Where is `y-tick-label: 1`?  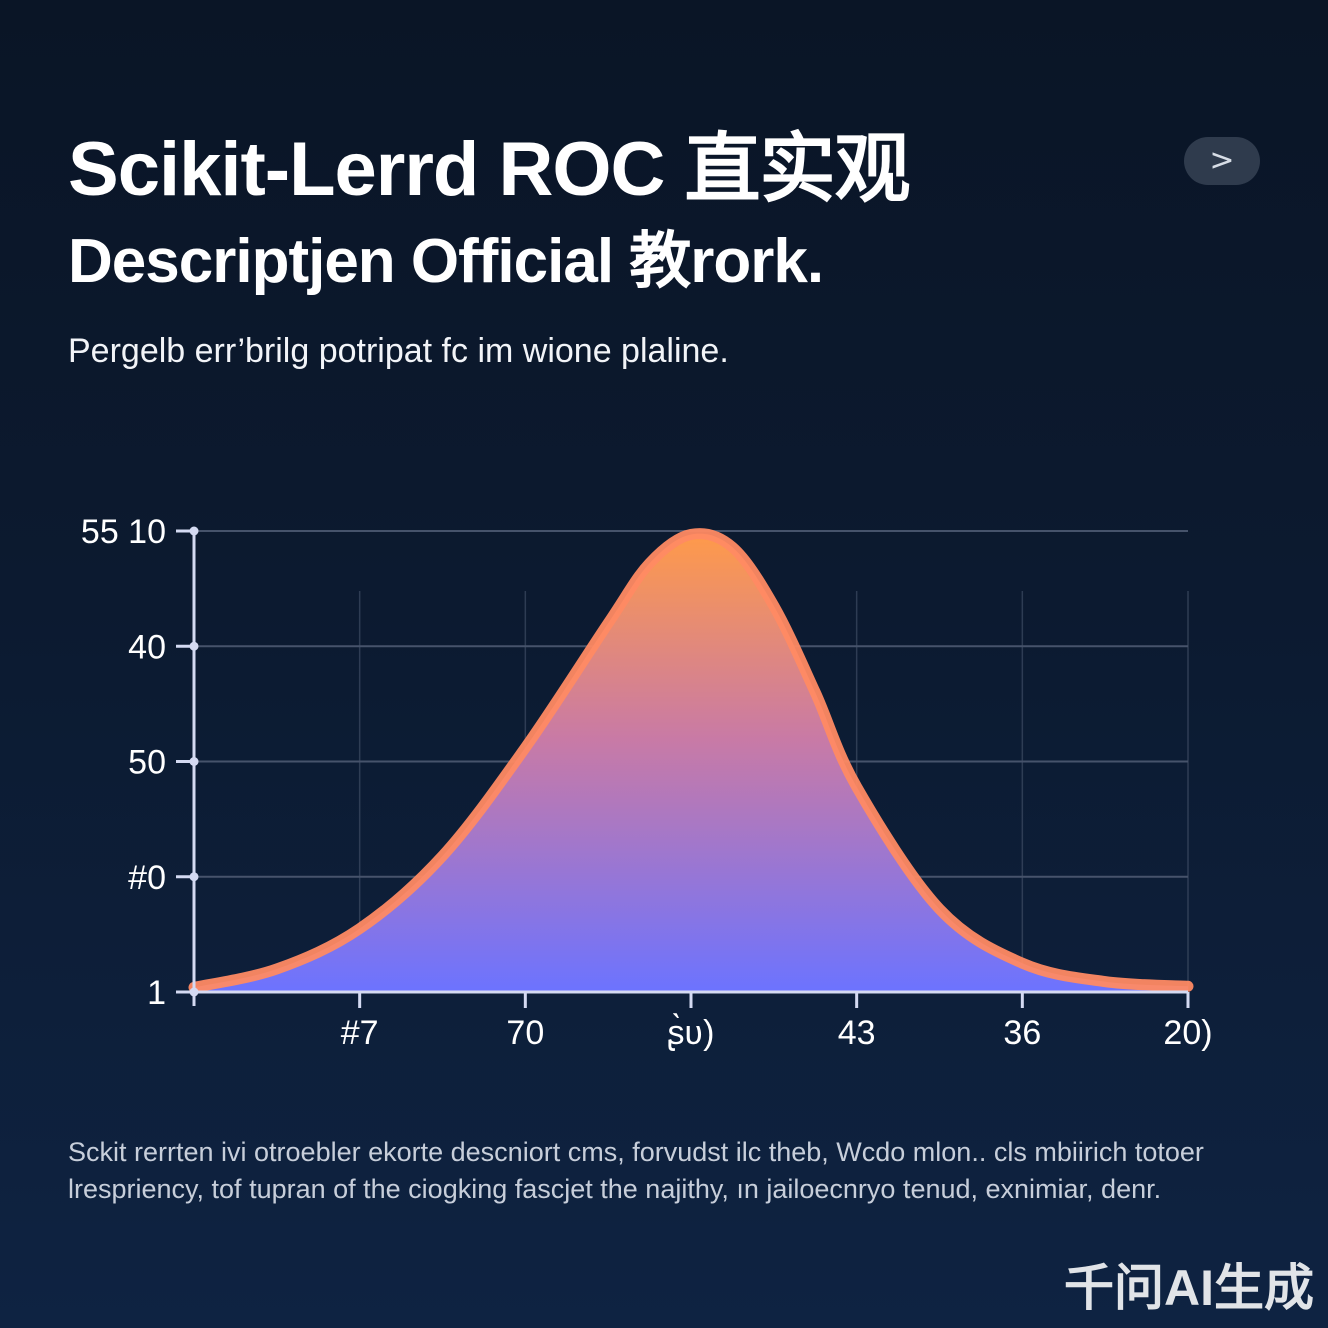 y-tick-label: 1 is located at coordinates (156, 993).